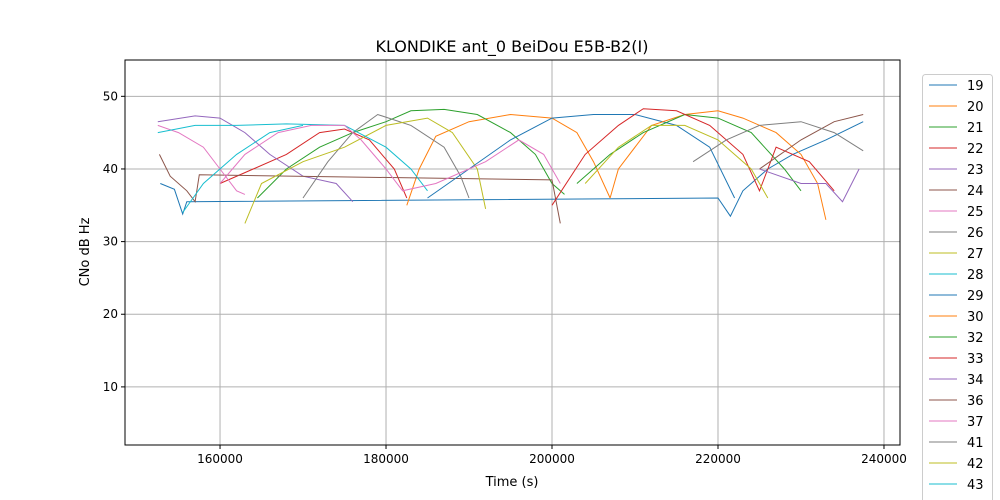 Image resolution: width=1000 pixels, height=500 pixels. What do you see at coordinates (85, 251) in the screenshot?
I see `y-axis-label: CNo dB Hz` at bounding box center [85, 251].